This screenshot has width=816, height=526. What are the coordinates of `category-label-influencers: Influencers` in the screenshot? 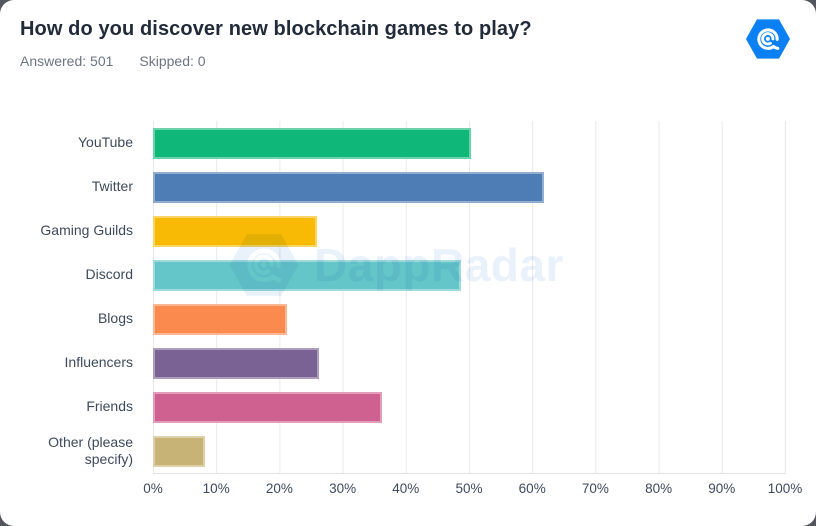 It's located at (98, 362).